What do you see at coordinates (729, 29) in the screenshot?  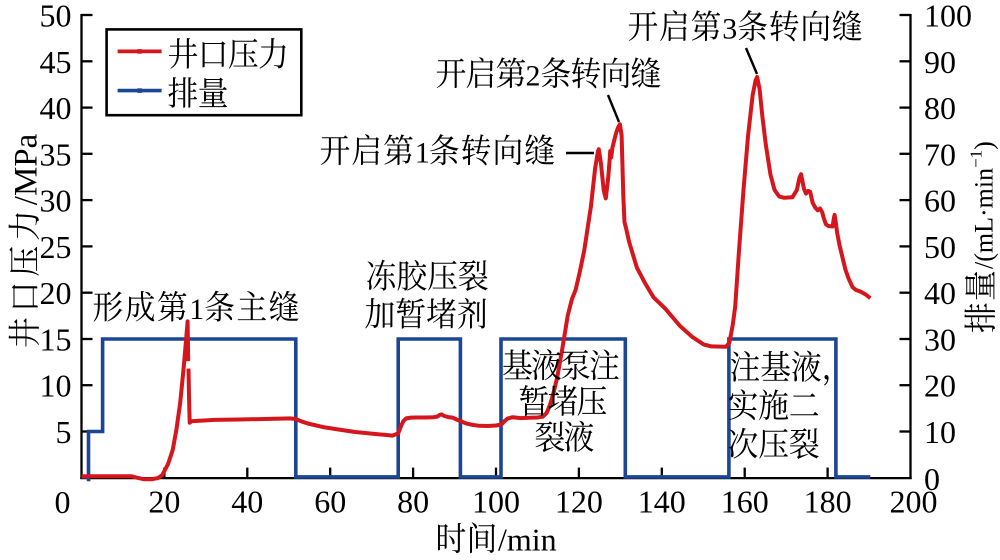 I see `svg-text: 3` at bounding box center [729, 29].